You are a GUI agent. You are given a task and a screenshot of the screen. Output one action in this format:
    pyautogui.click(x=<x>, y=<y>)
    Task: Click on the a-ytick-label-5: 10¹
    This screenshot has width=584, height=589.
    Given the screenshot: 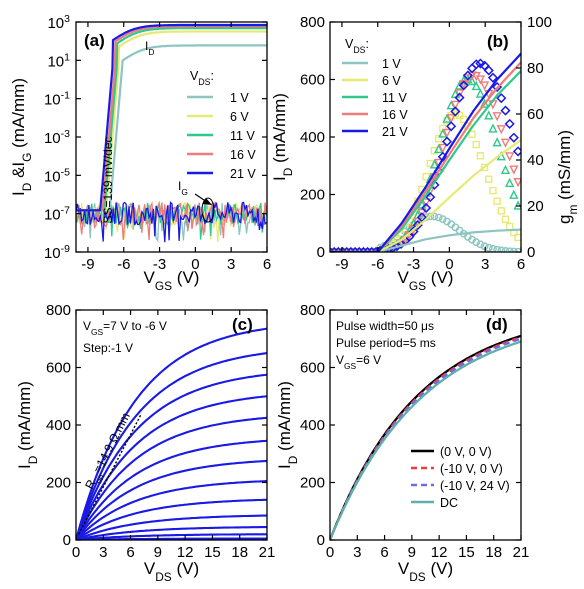 What is the action you would take?
    pyautogui.click(x=58, y=60)
    